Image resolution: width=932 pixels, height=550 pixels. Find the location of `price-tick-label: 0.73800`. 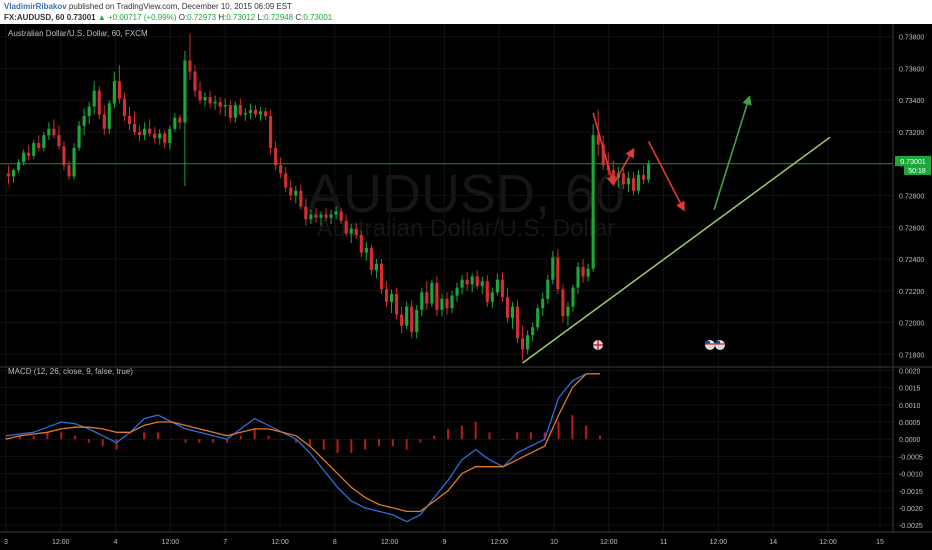

price-tick-label: 0.73800 is located at coordinates (911, 38).